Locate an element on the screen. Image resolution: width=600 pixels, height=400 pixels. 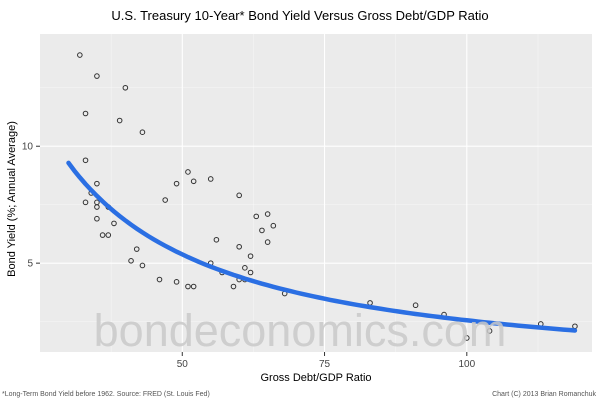
y-tick-label: 5 is located at coordinates (30, 264).